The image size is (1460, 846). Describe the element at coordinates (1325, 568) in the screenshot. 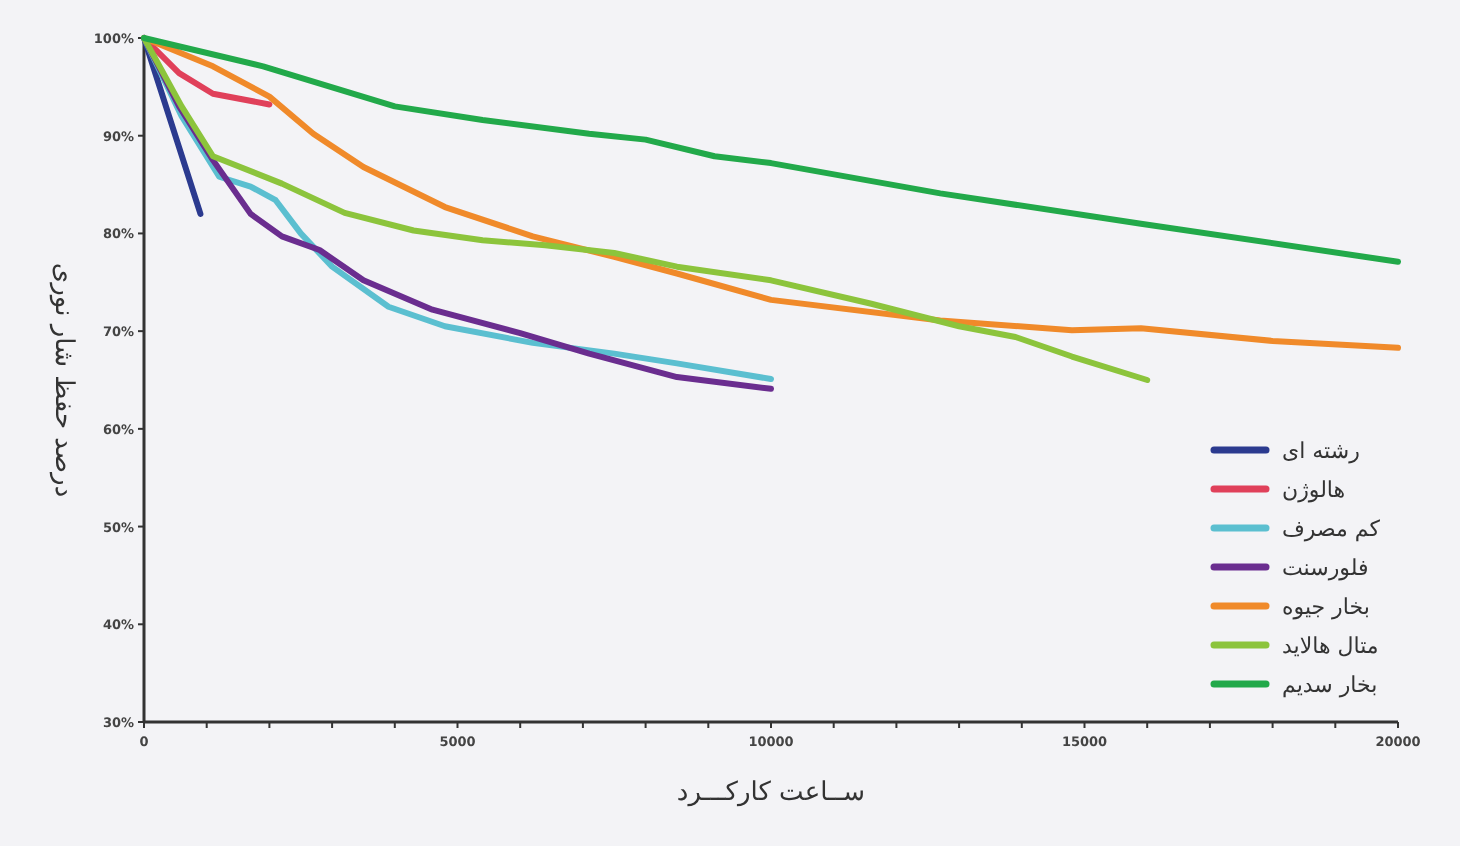

I see `legend-label: فلورسنت` at that location.